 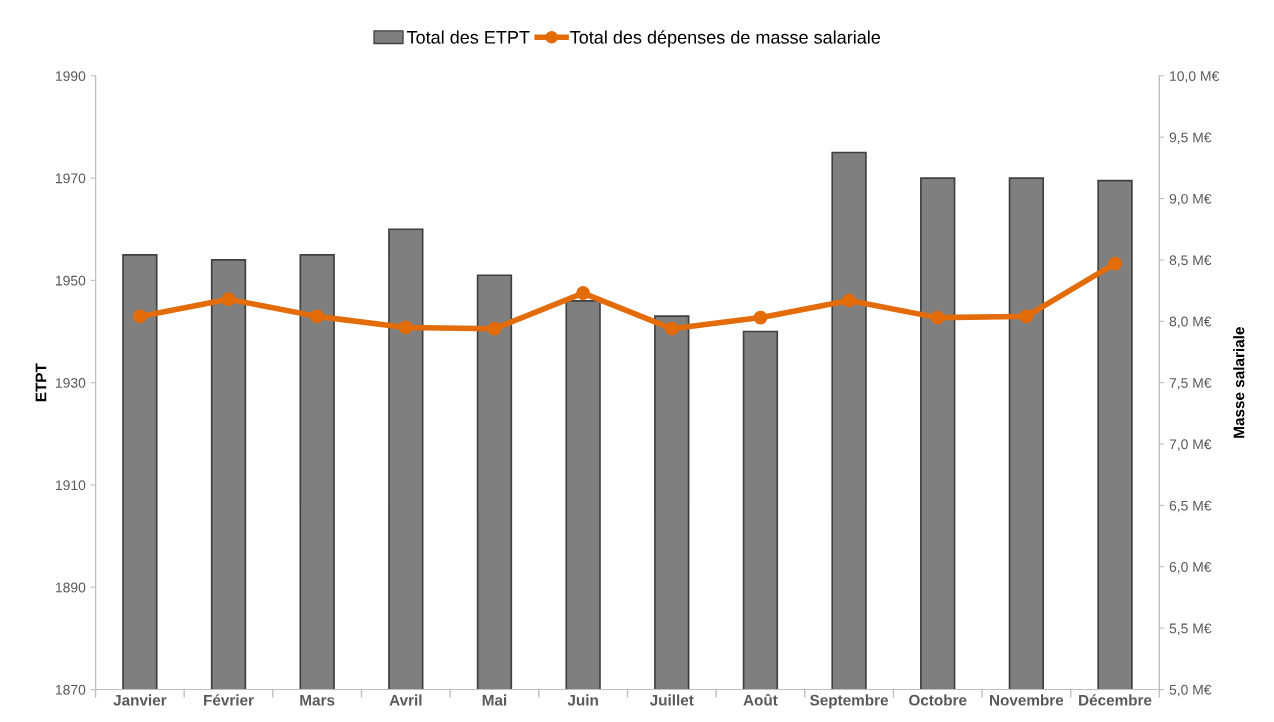 I want to click on y-tick-label: 1870, so click(x=70, y=689).